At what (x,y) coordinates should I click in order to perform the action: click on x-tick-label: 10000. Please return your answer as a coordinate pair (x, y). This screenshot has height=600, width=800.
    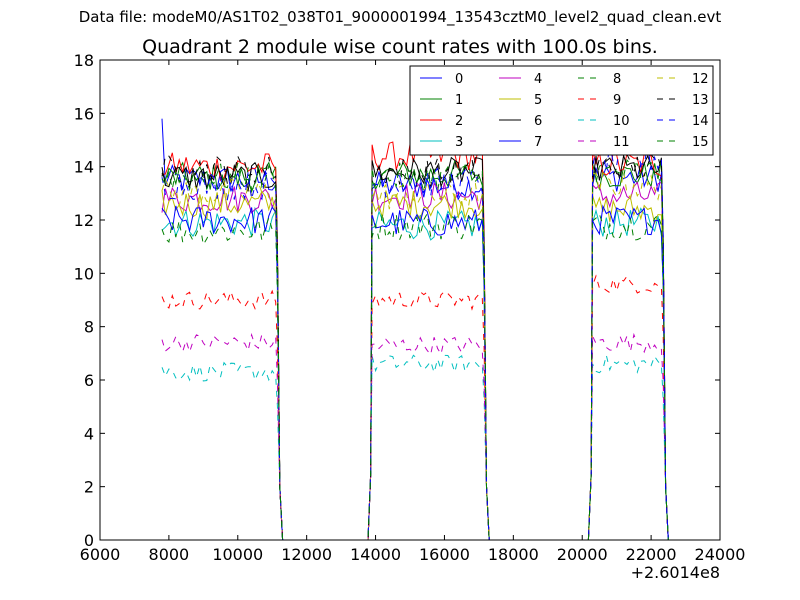
    Looking at the image, I should click on (237, 554).